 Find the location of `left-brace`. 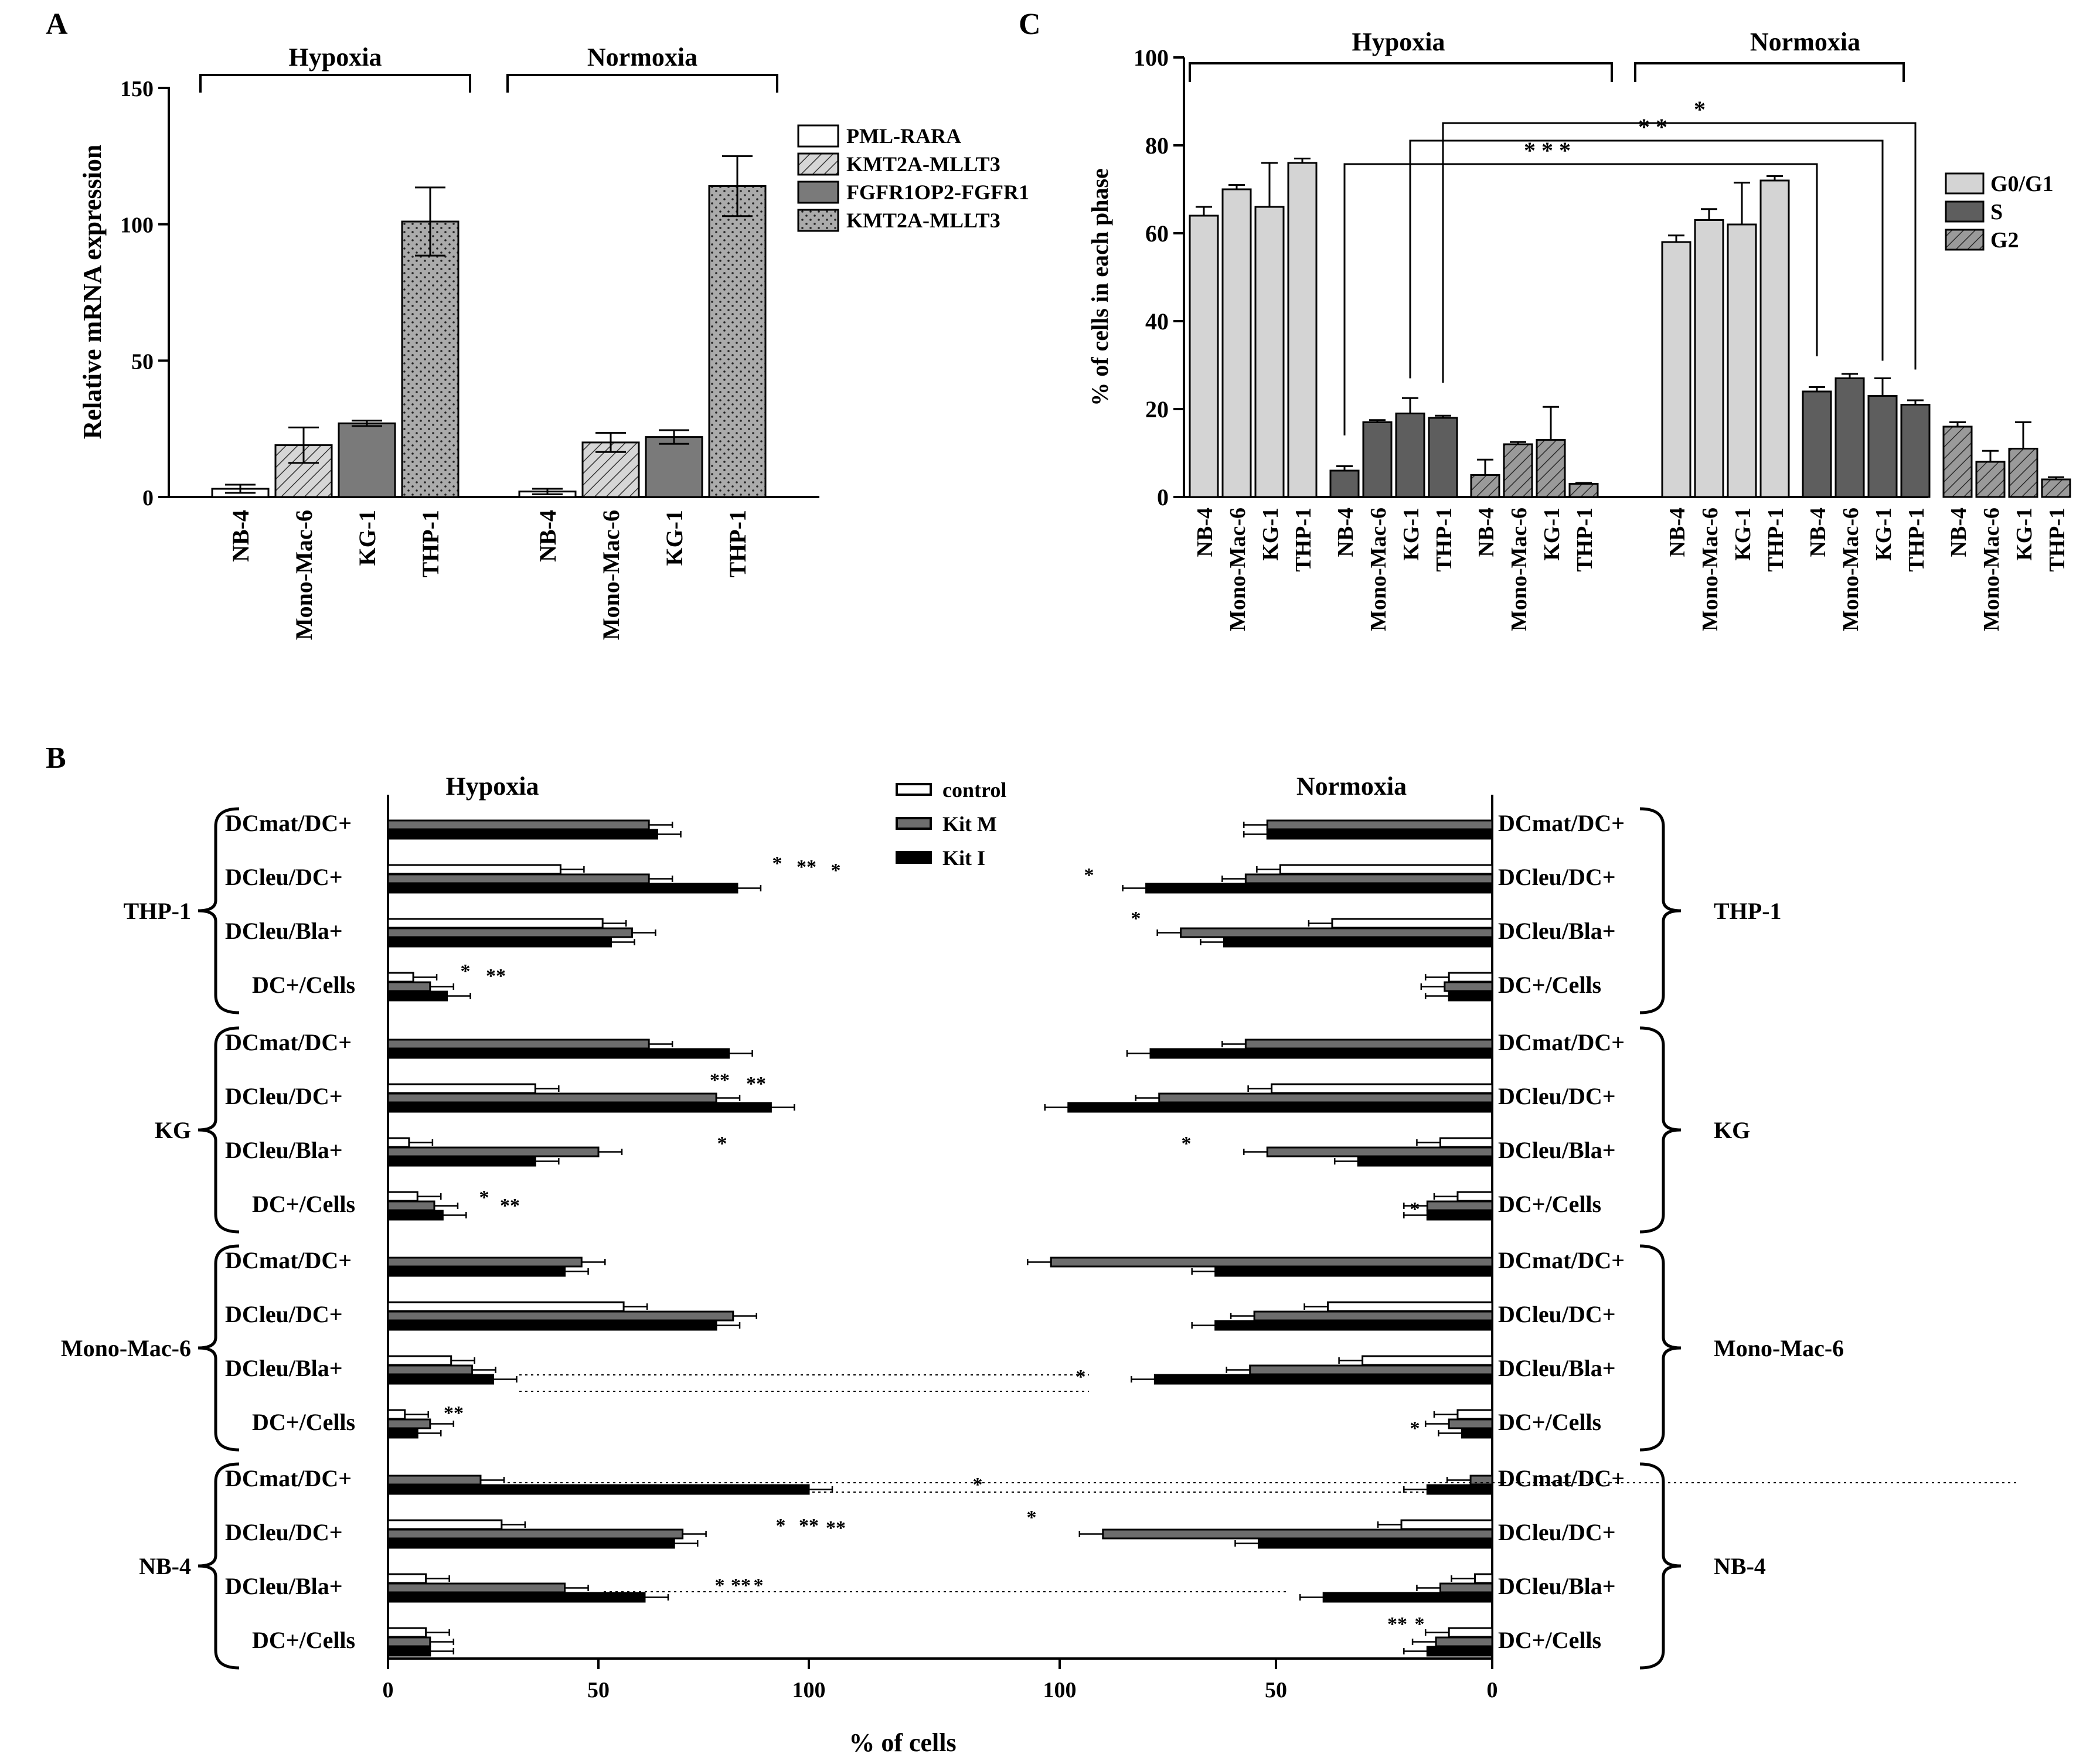

left-brace is located at coordinates (219, 1130).